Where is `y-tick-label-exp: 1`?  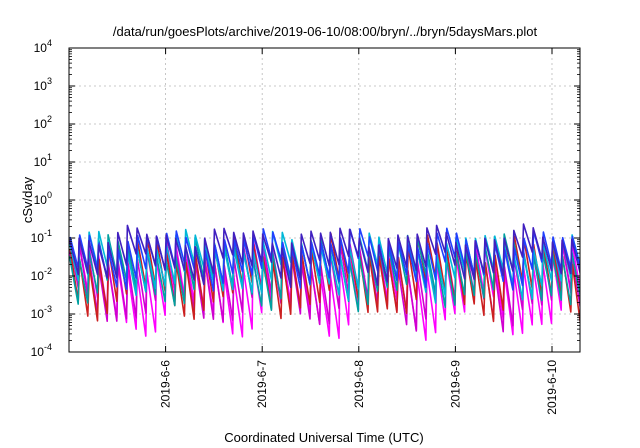 y-tick-label-exp: 1 is located at coordinates (49, 157).